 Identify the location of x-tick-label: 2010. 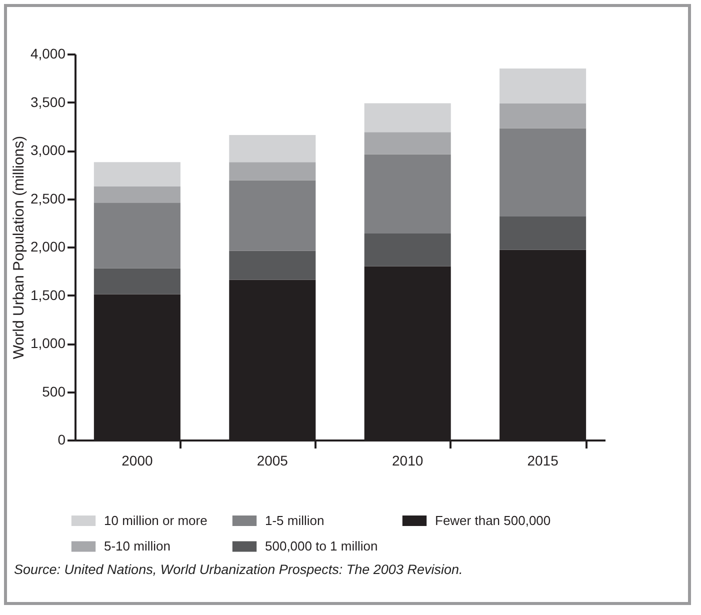
(408, 460).